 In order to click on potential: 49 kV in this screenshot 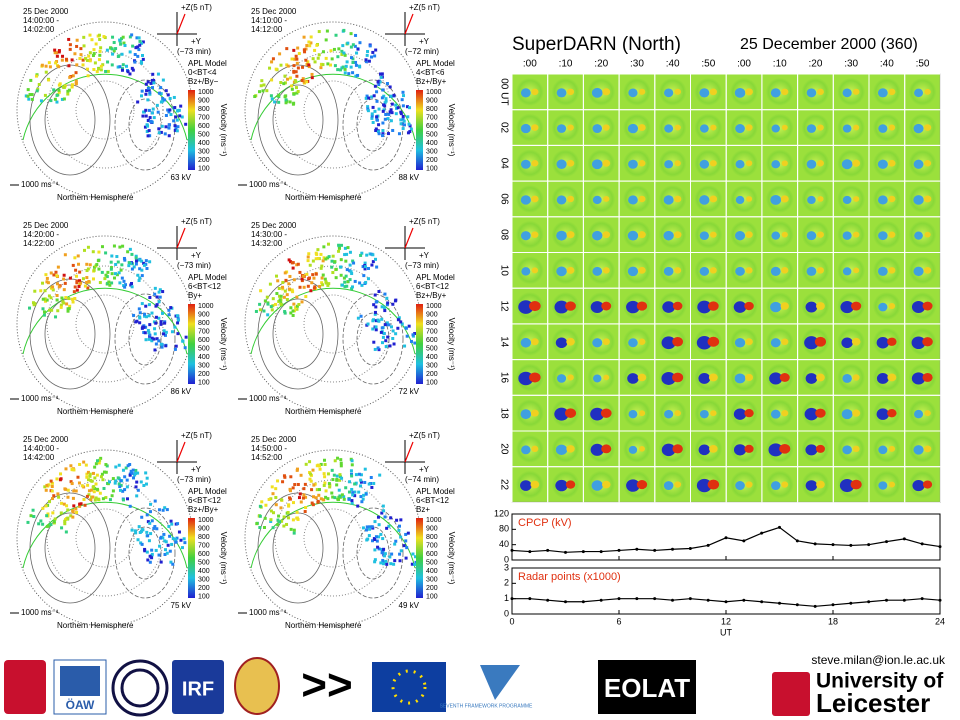, I will do `click(409, 605)`.